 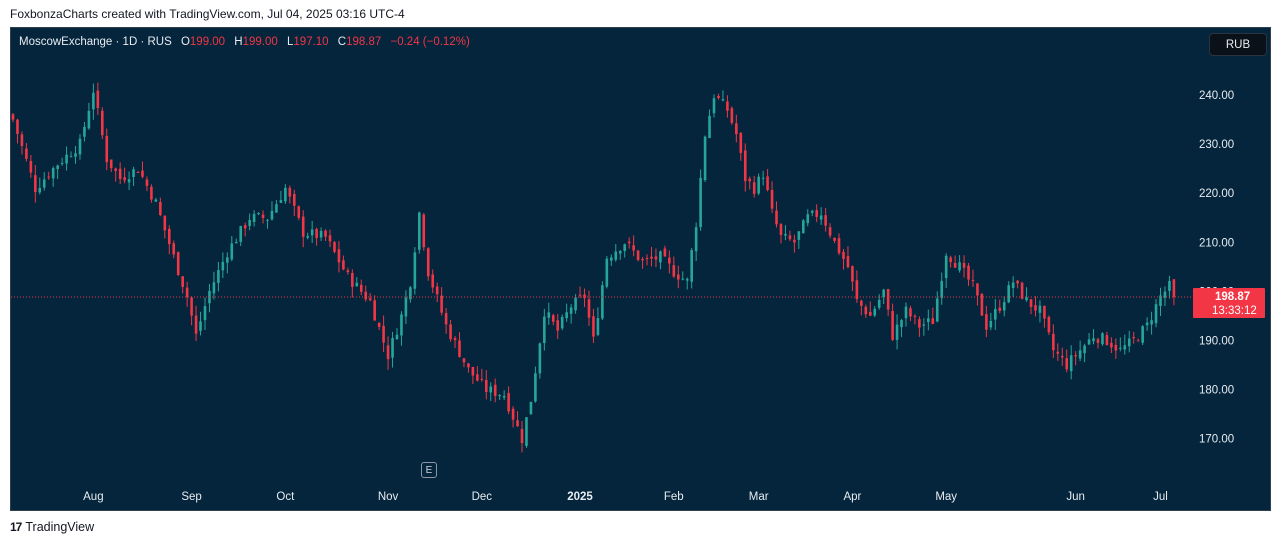 What do you see at coordinates (1216, 391) in the screenshot?
I see `price-axis-label: 180.00` at bounding box center [1216, 391].